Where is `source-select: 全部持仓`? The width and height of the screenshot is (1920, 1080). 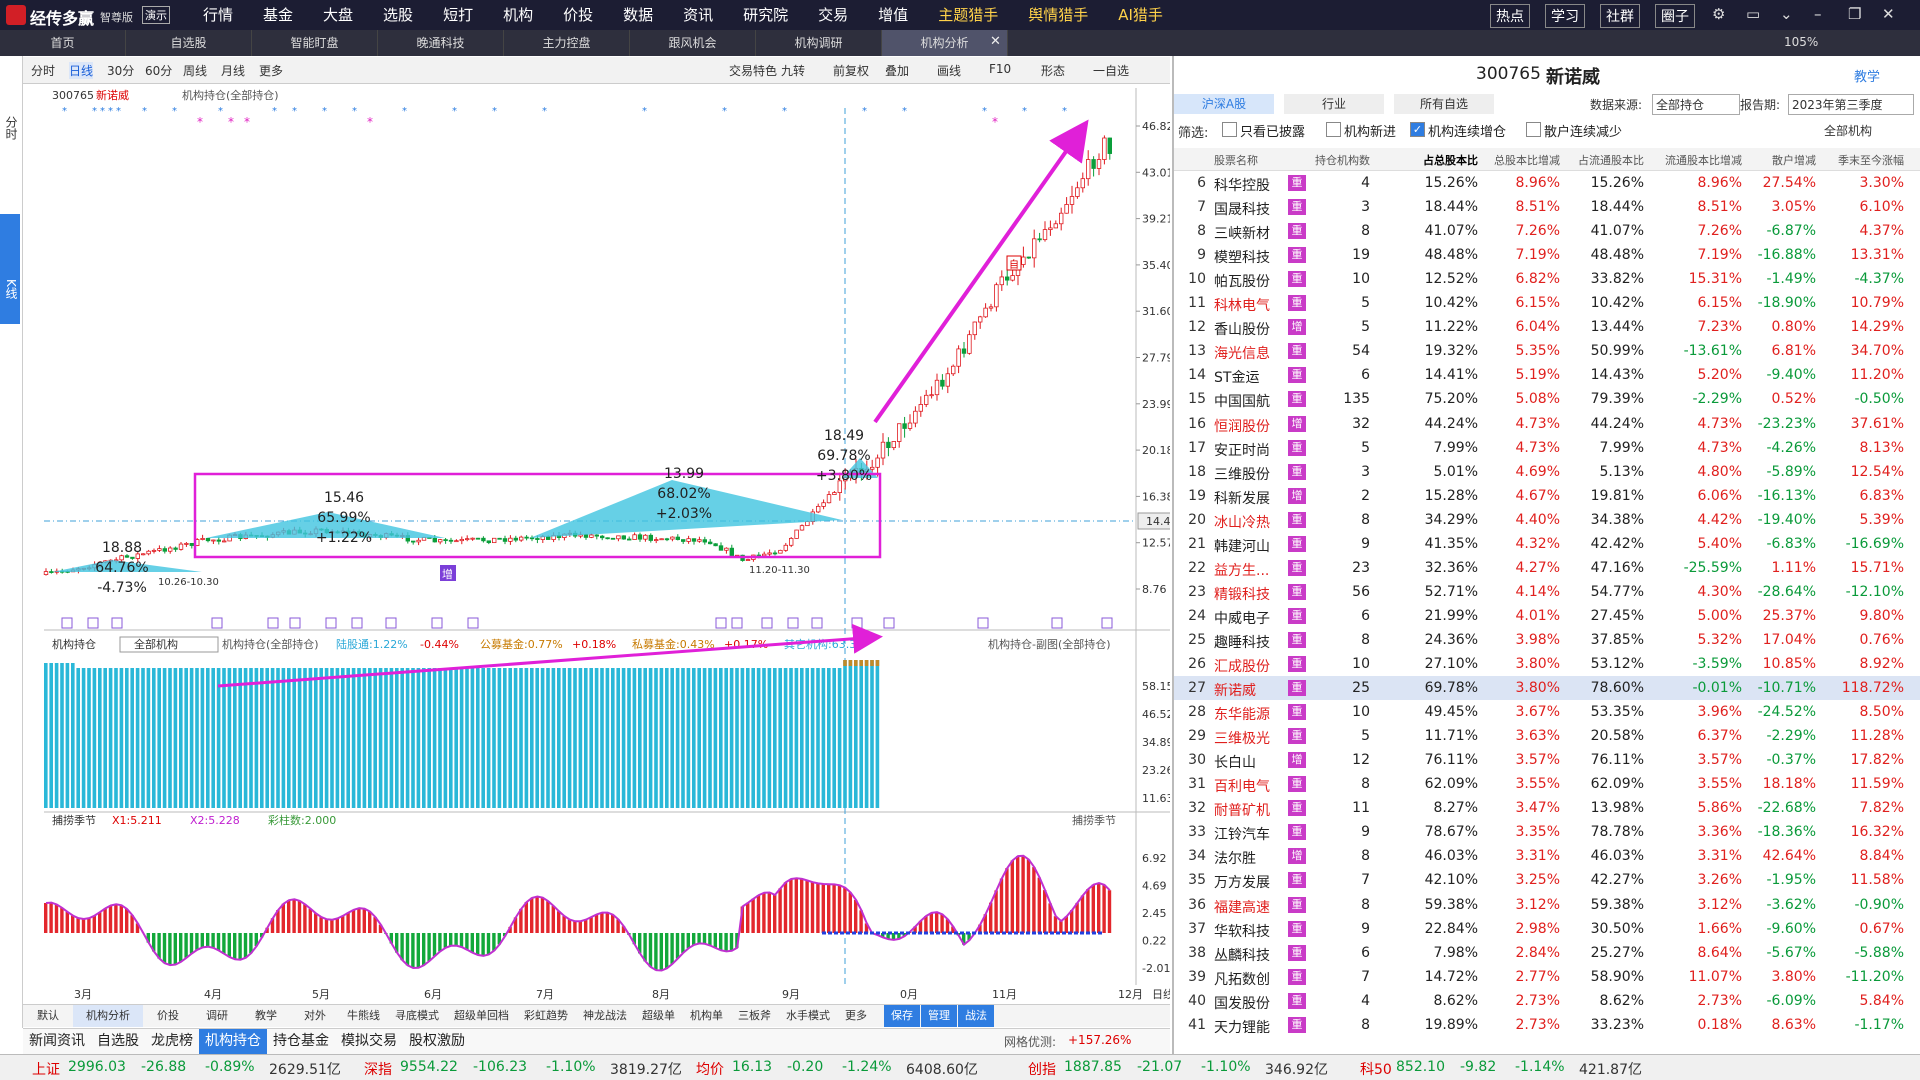
source-select: 全部持仓 is located at coordinates (1696, 104).